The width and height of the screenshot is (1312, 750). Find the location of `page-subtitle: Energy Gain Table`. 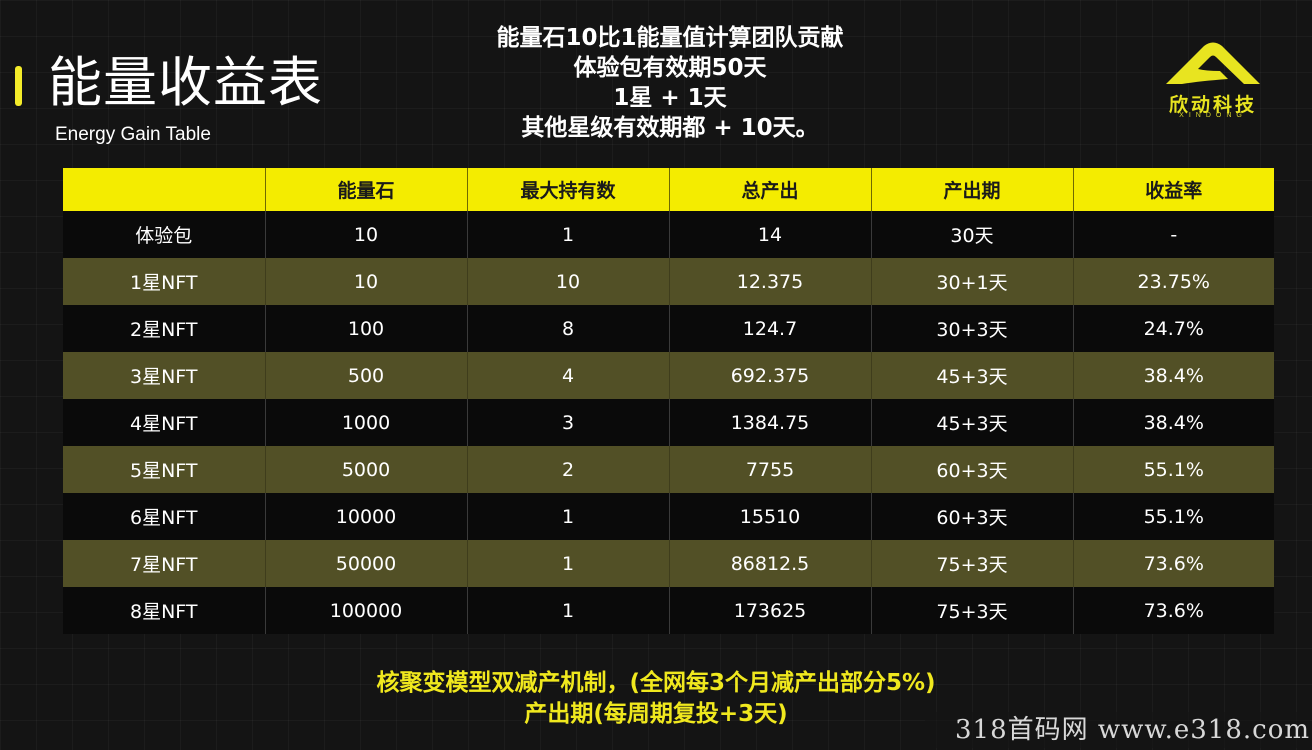

page-subtitle: Energy Gain Table is located at coordinates (133, 134).